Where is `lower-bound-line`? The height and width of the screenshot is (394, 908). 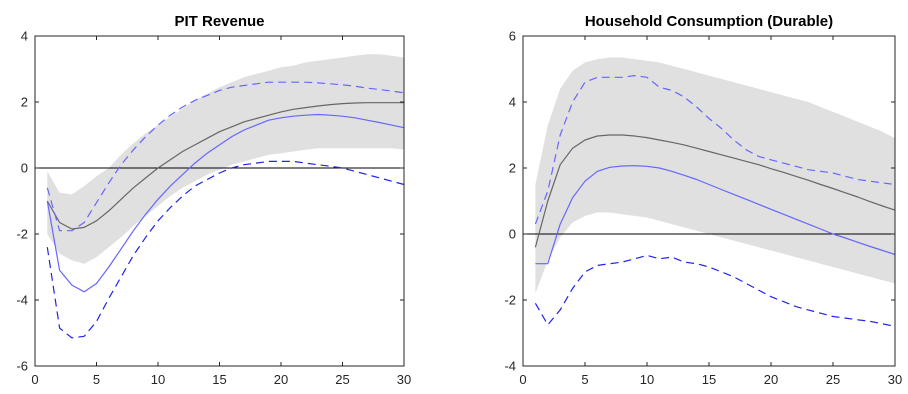 lower-bound-line is located at coordinates (715, 290).